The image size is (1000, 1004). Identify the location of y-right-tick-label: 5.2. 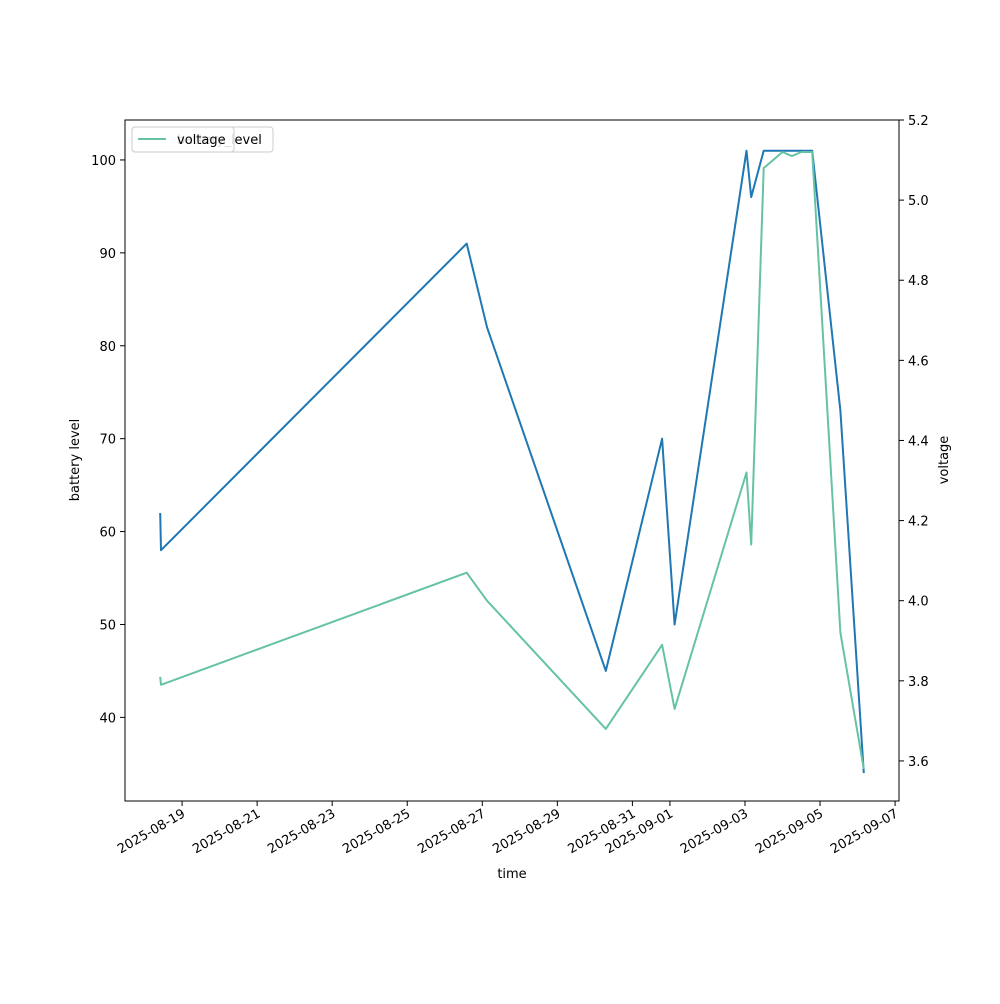
(918, 121).